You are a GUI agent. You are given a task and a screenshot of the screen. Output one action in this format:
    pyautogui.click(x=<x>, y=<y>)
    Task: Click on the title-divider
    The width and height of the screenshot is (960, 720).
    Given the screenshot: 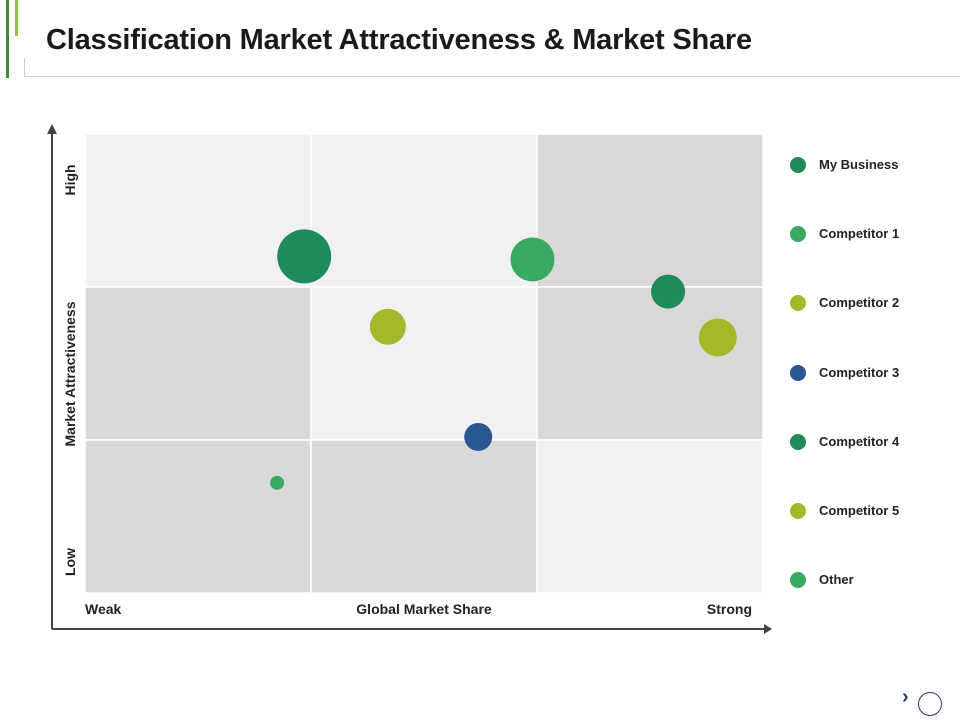 What is the action you would take?
    pyautogui.click(x=492, y=76)
    